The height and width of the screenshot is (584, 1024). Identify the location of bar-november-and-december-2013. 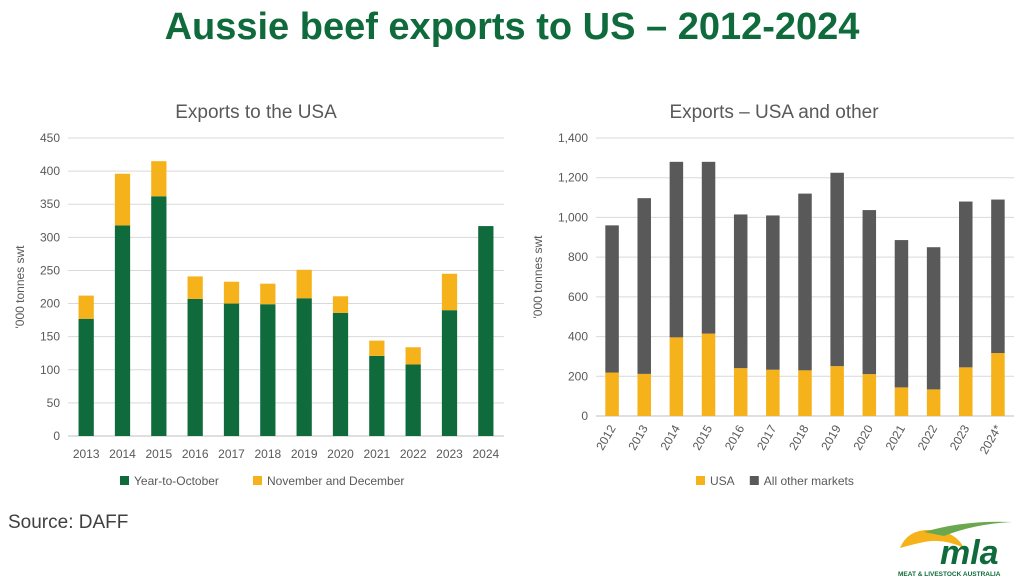
(86, 307).